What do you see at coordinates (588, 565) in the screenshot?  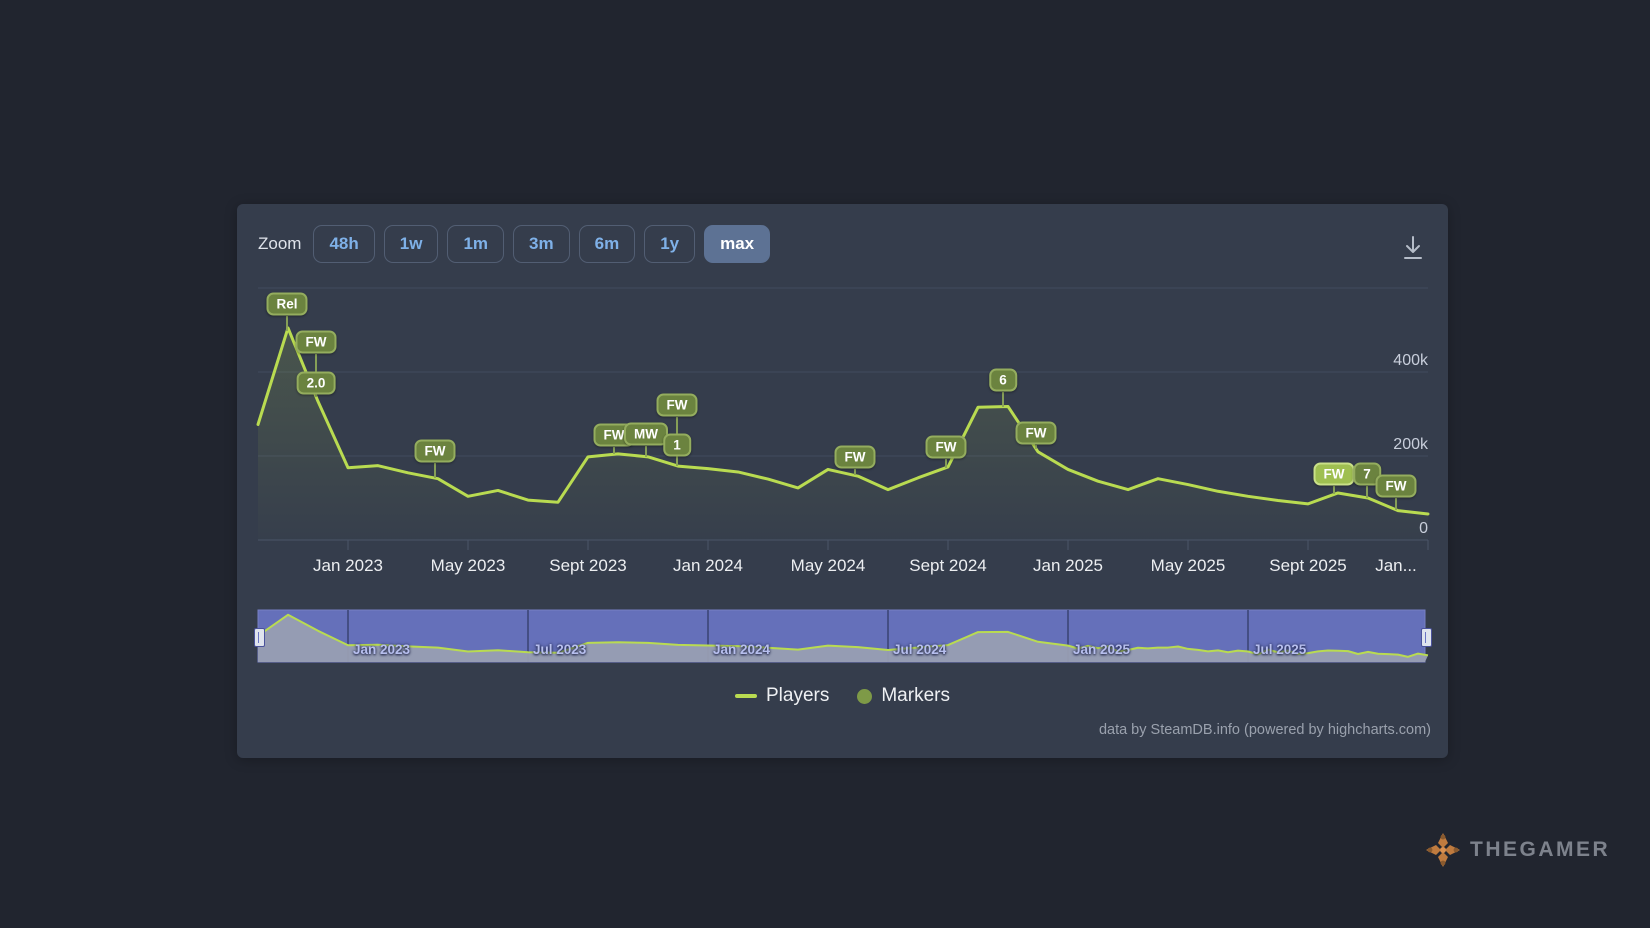 I see `x-axis-label: Sept 2023` at bounding box center [588, 565].